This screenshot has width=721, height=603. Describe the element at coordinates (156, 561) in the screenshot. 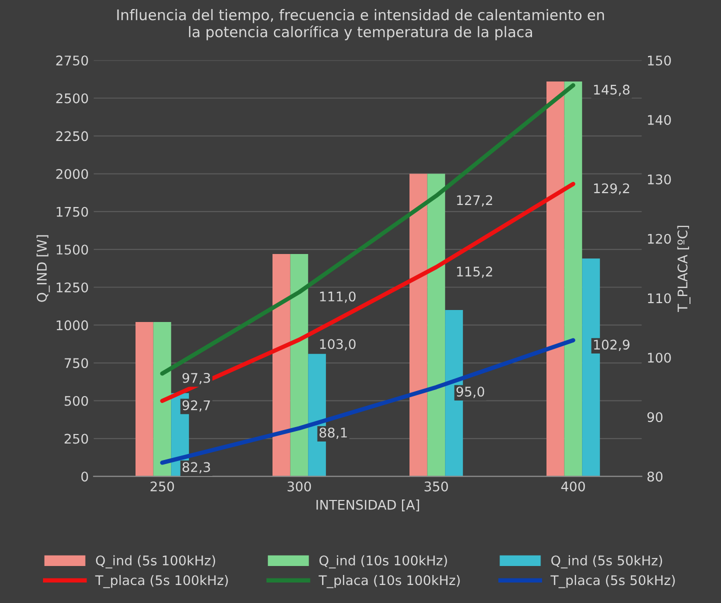

I see `legend-label: Q_ind (5s 100kHz)` at that location.